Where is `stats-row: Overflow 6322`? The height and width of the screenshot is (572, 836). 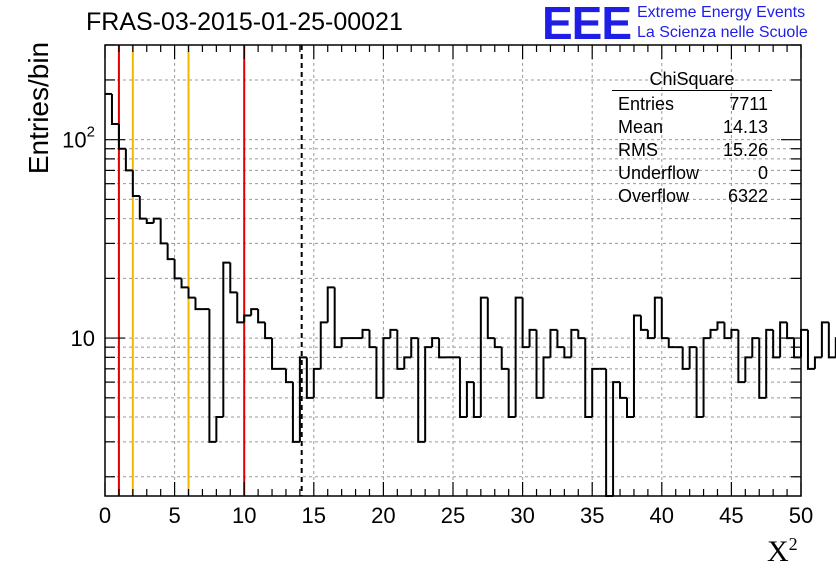
stats-row: Overflow 6322 is located at coordinates (692, 196).